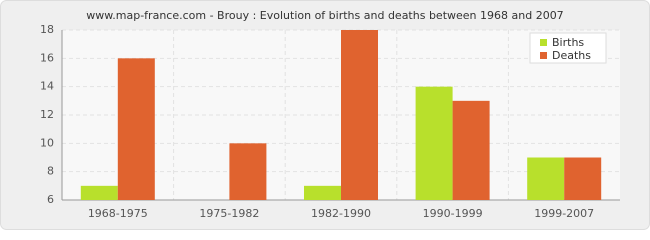 The width and height of the screenshot is (650, 240). I want to click on y-tick-label: 10, so click(47, 142).